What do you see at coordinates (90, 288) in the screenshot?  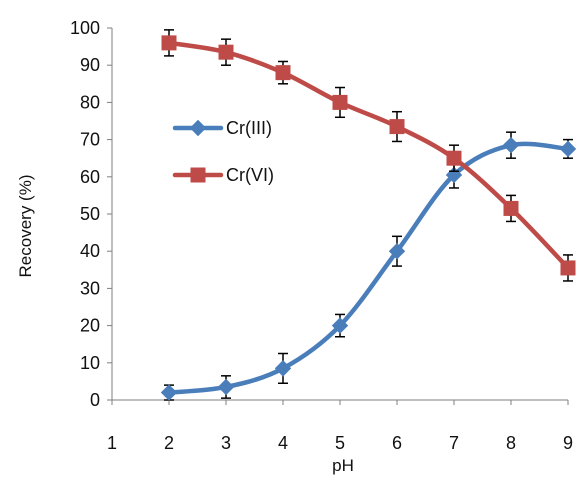 I see `y-tick-label: 30` at bounding box center [90, 288].